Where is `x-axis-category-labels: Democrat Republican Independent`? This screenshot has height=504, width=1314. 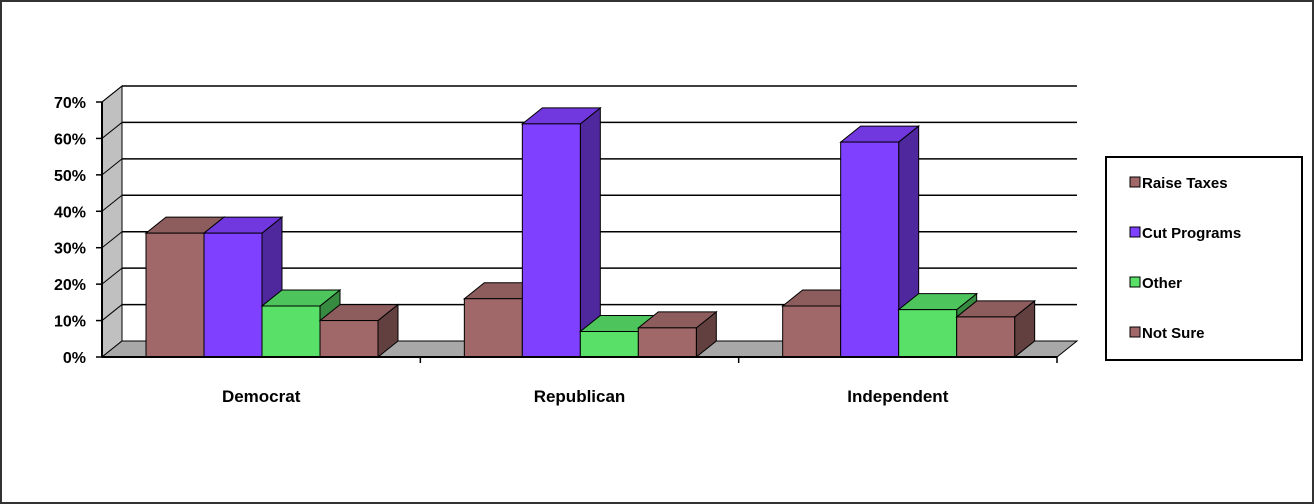 x-axis-category-labels: Democrat Republican Independent is located at coordinates (585, 396).